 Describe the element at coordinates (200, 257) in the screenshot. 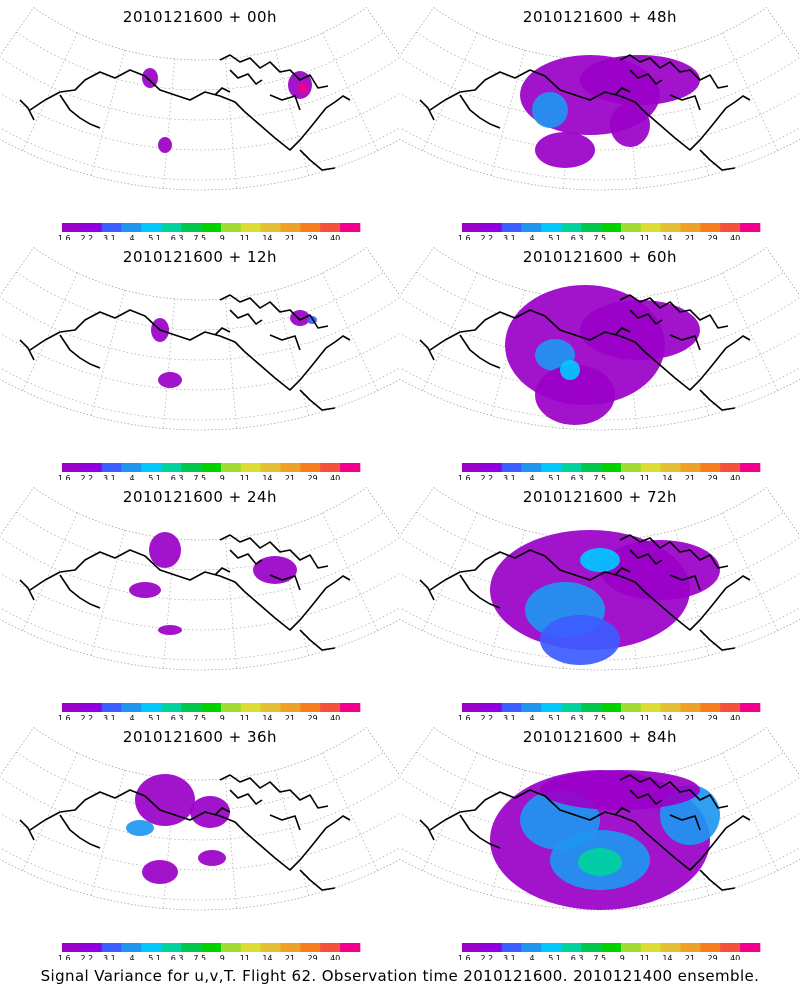

I see `panel-title: 2010121600 + 12h` at that location.